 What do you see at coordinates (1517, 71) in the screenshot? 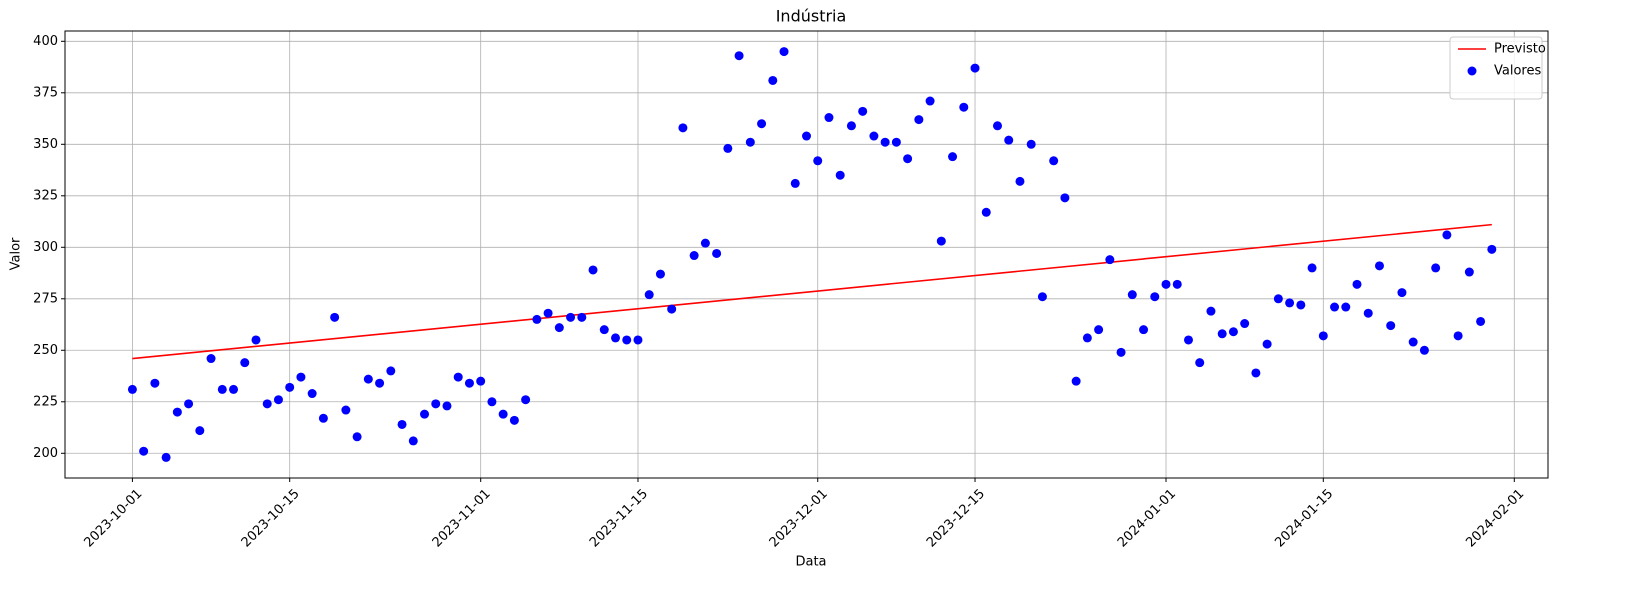
I see `legend-label: Valores` at bounding box center [1517, 71].